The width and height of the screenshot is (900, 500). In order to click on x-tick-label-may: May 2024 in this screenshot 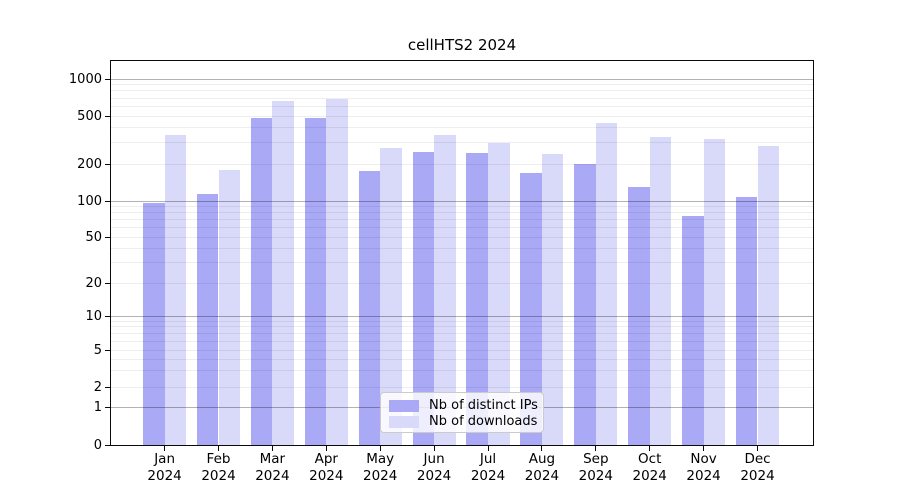, I will do `click(380, 468)`.